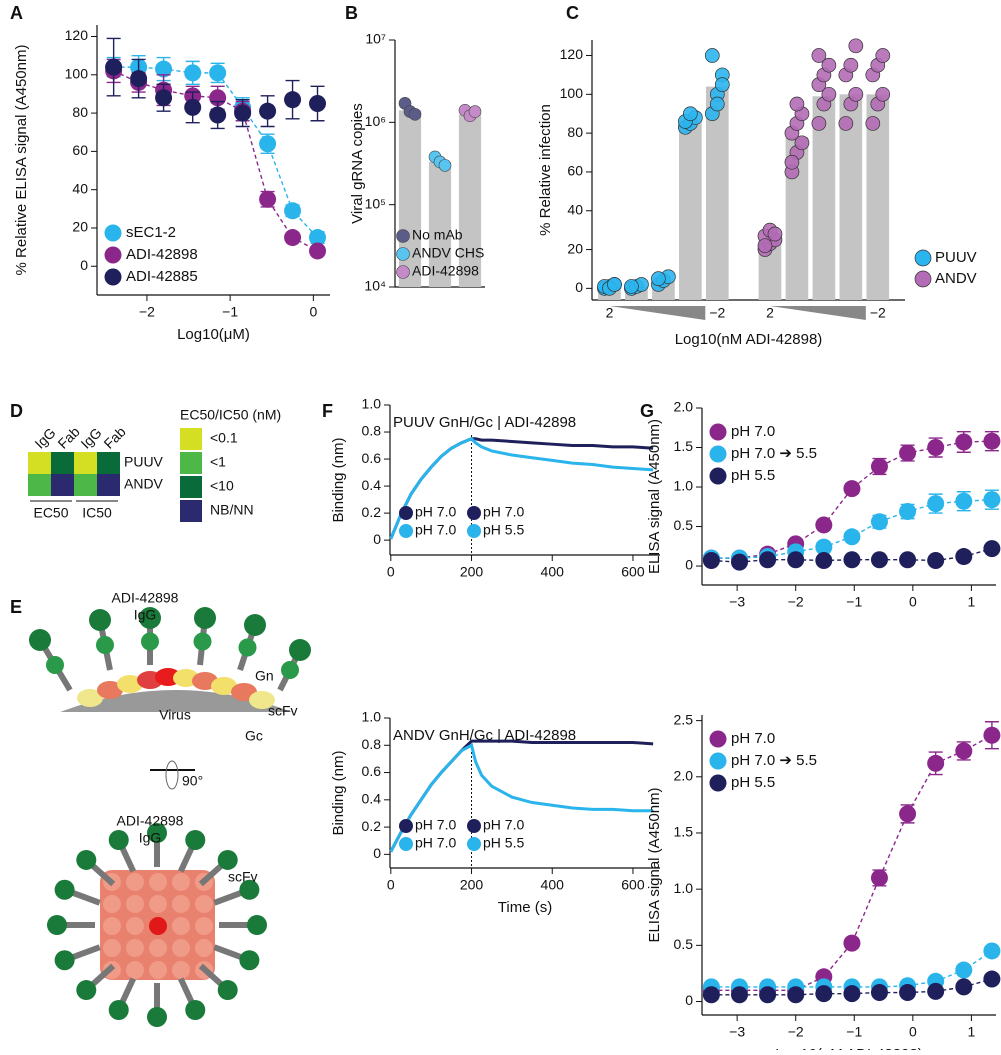 The width and height of the screenshot is (1001, 1055). I want to click on x-axis-label: Time (s), so click(525, 907).